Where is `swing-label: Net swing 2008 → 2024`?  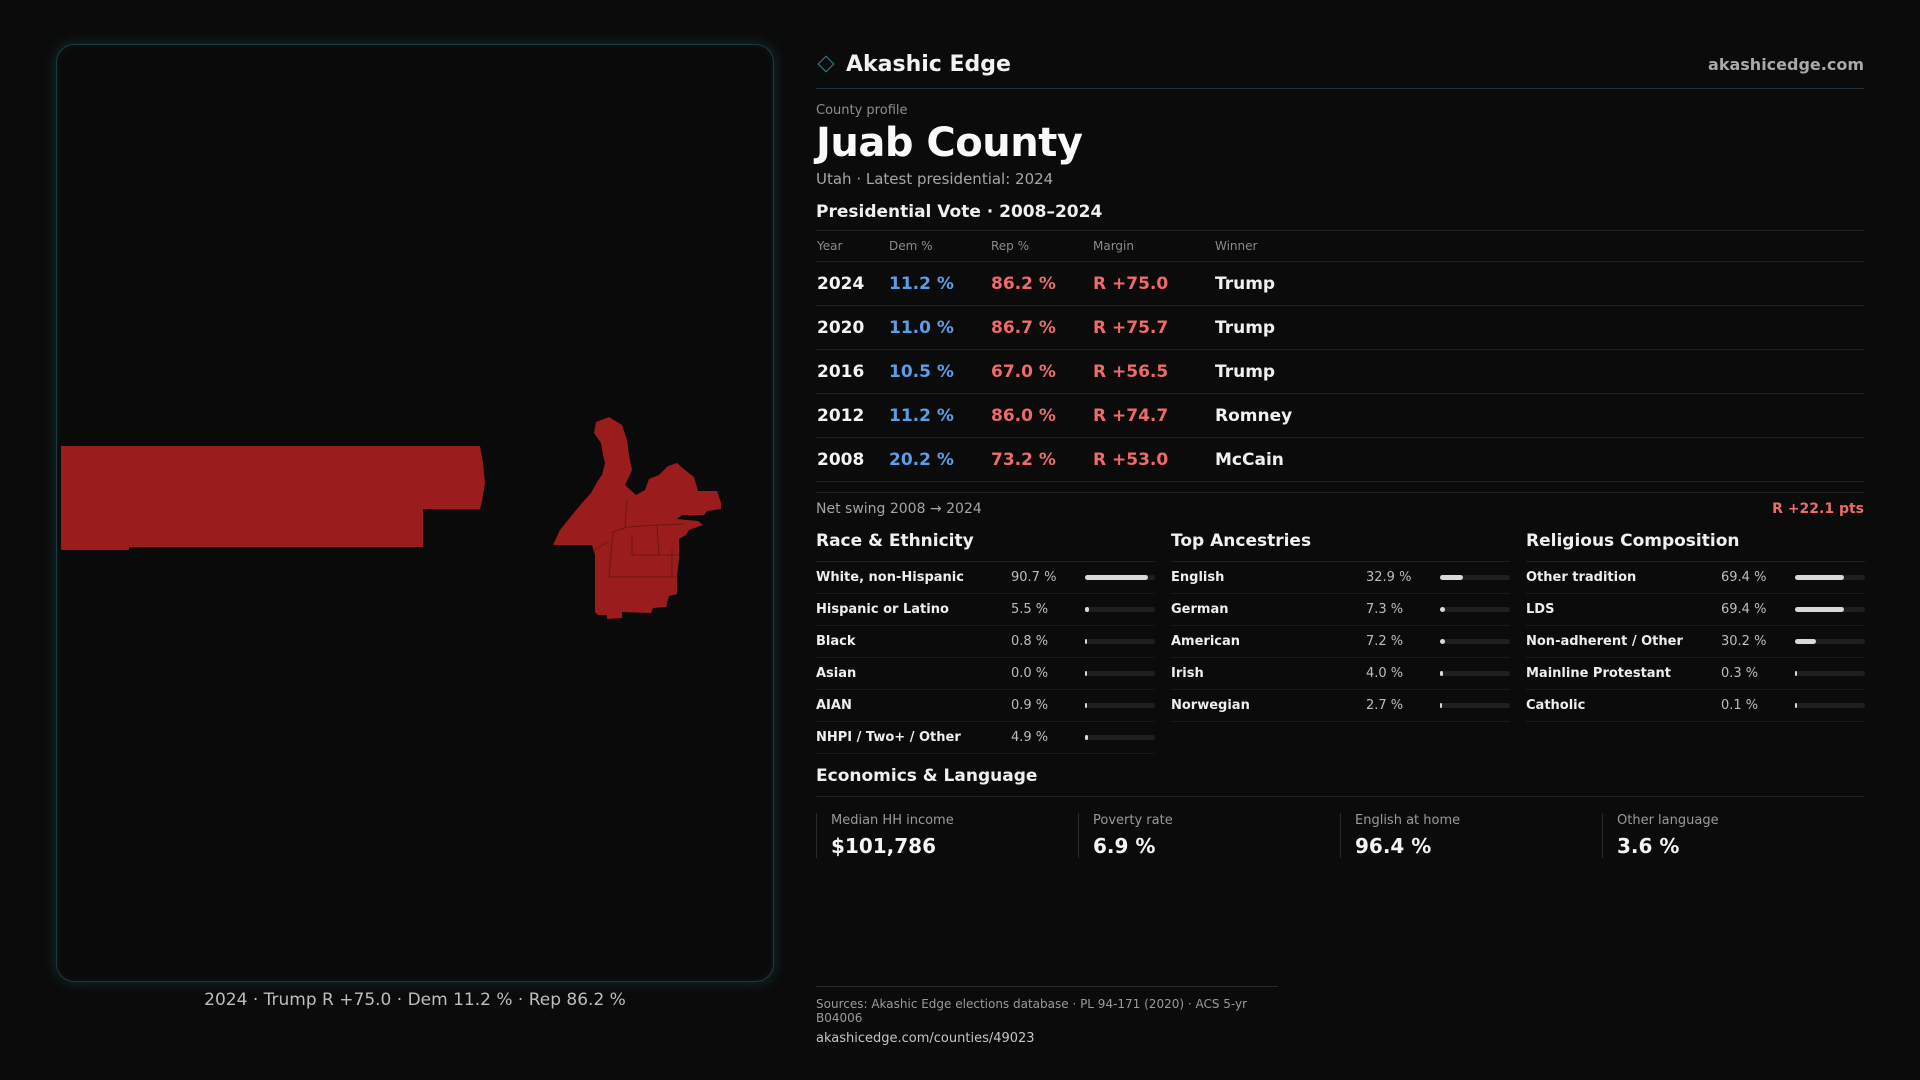 swing-label: Net swing 2008 → 2024 is located at coordinates (899, 509).